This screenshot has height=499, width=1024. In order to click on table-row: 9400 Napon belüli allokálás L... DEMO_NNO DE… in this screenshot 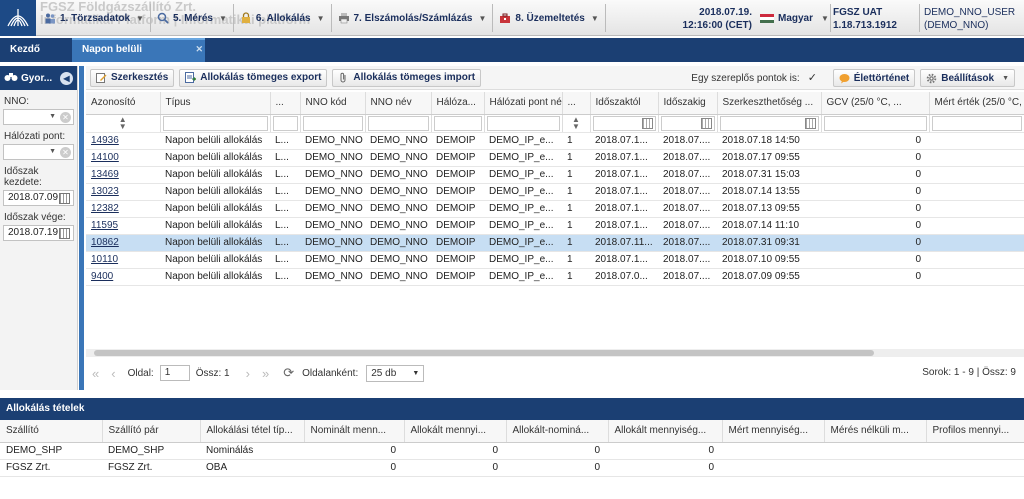, I will do `click(555, 277)`.